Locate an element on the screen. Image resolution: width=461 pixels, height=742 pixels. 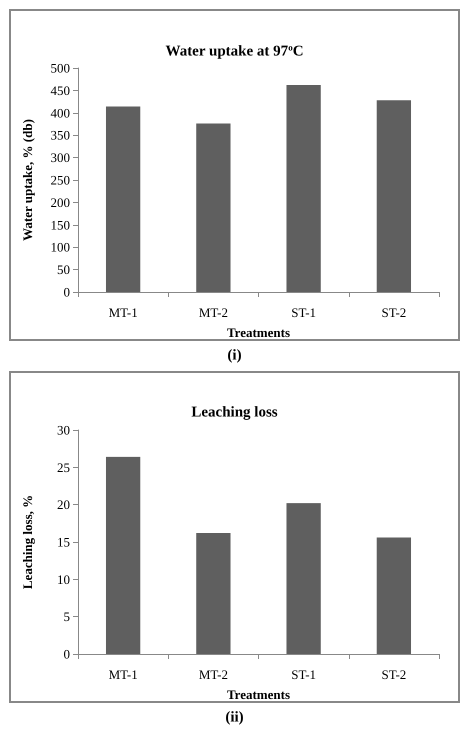
y-axis-title: Leaching loss, % is located at coordinates (27, 542).